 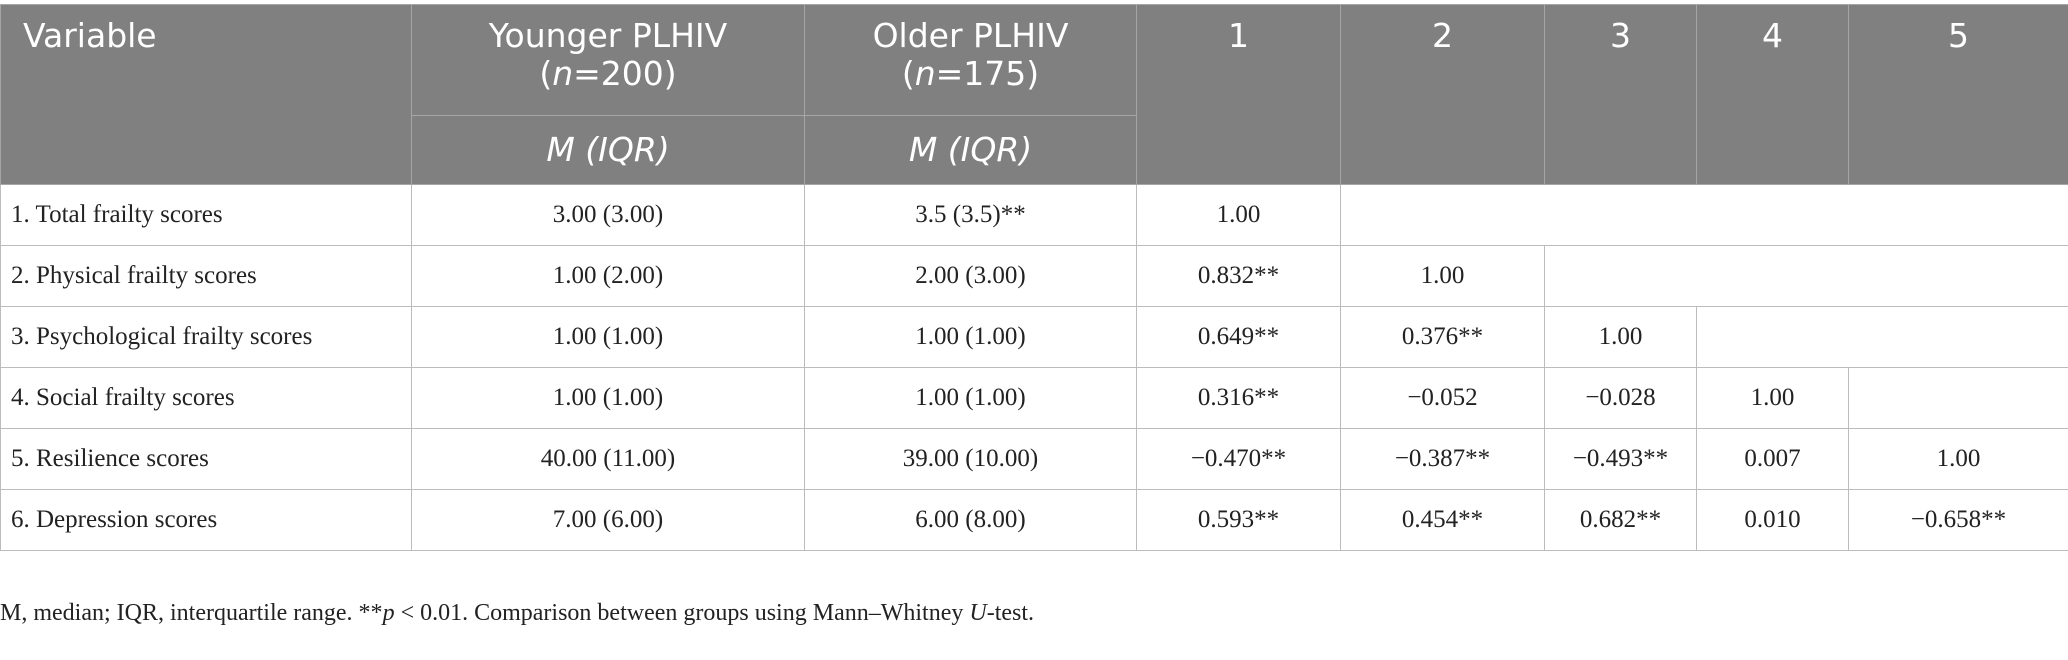 I want to click on header-older-n-prefix: (, so click(x=908, y=73).